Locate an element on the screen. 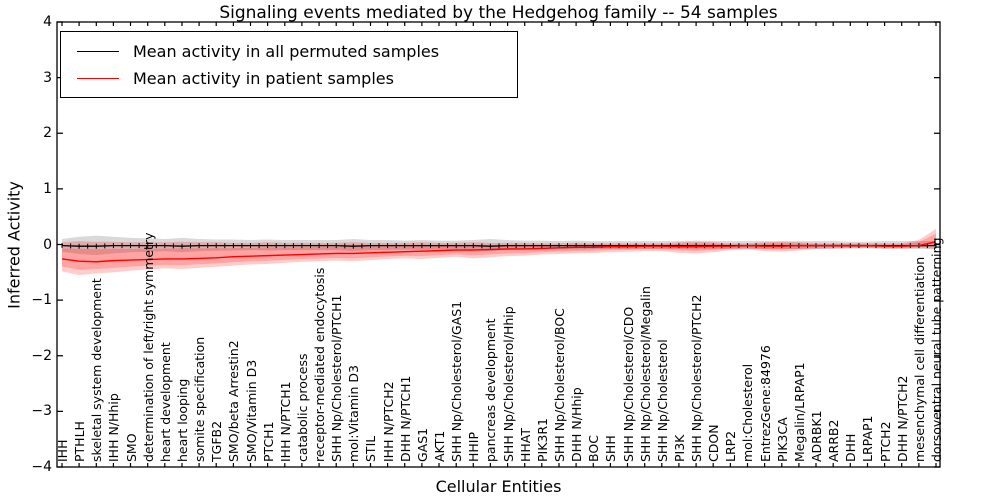 The image size is (1000, 500). x-tick-label: SHH Np/Cholesterol/Megalin is located at coordinates (645, 374).